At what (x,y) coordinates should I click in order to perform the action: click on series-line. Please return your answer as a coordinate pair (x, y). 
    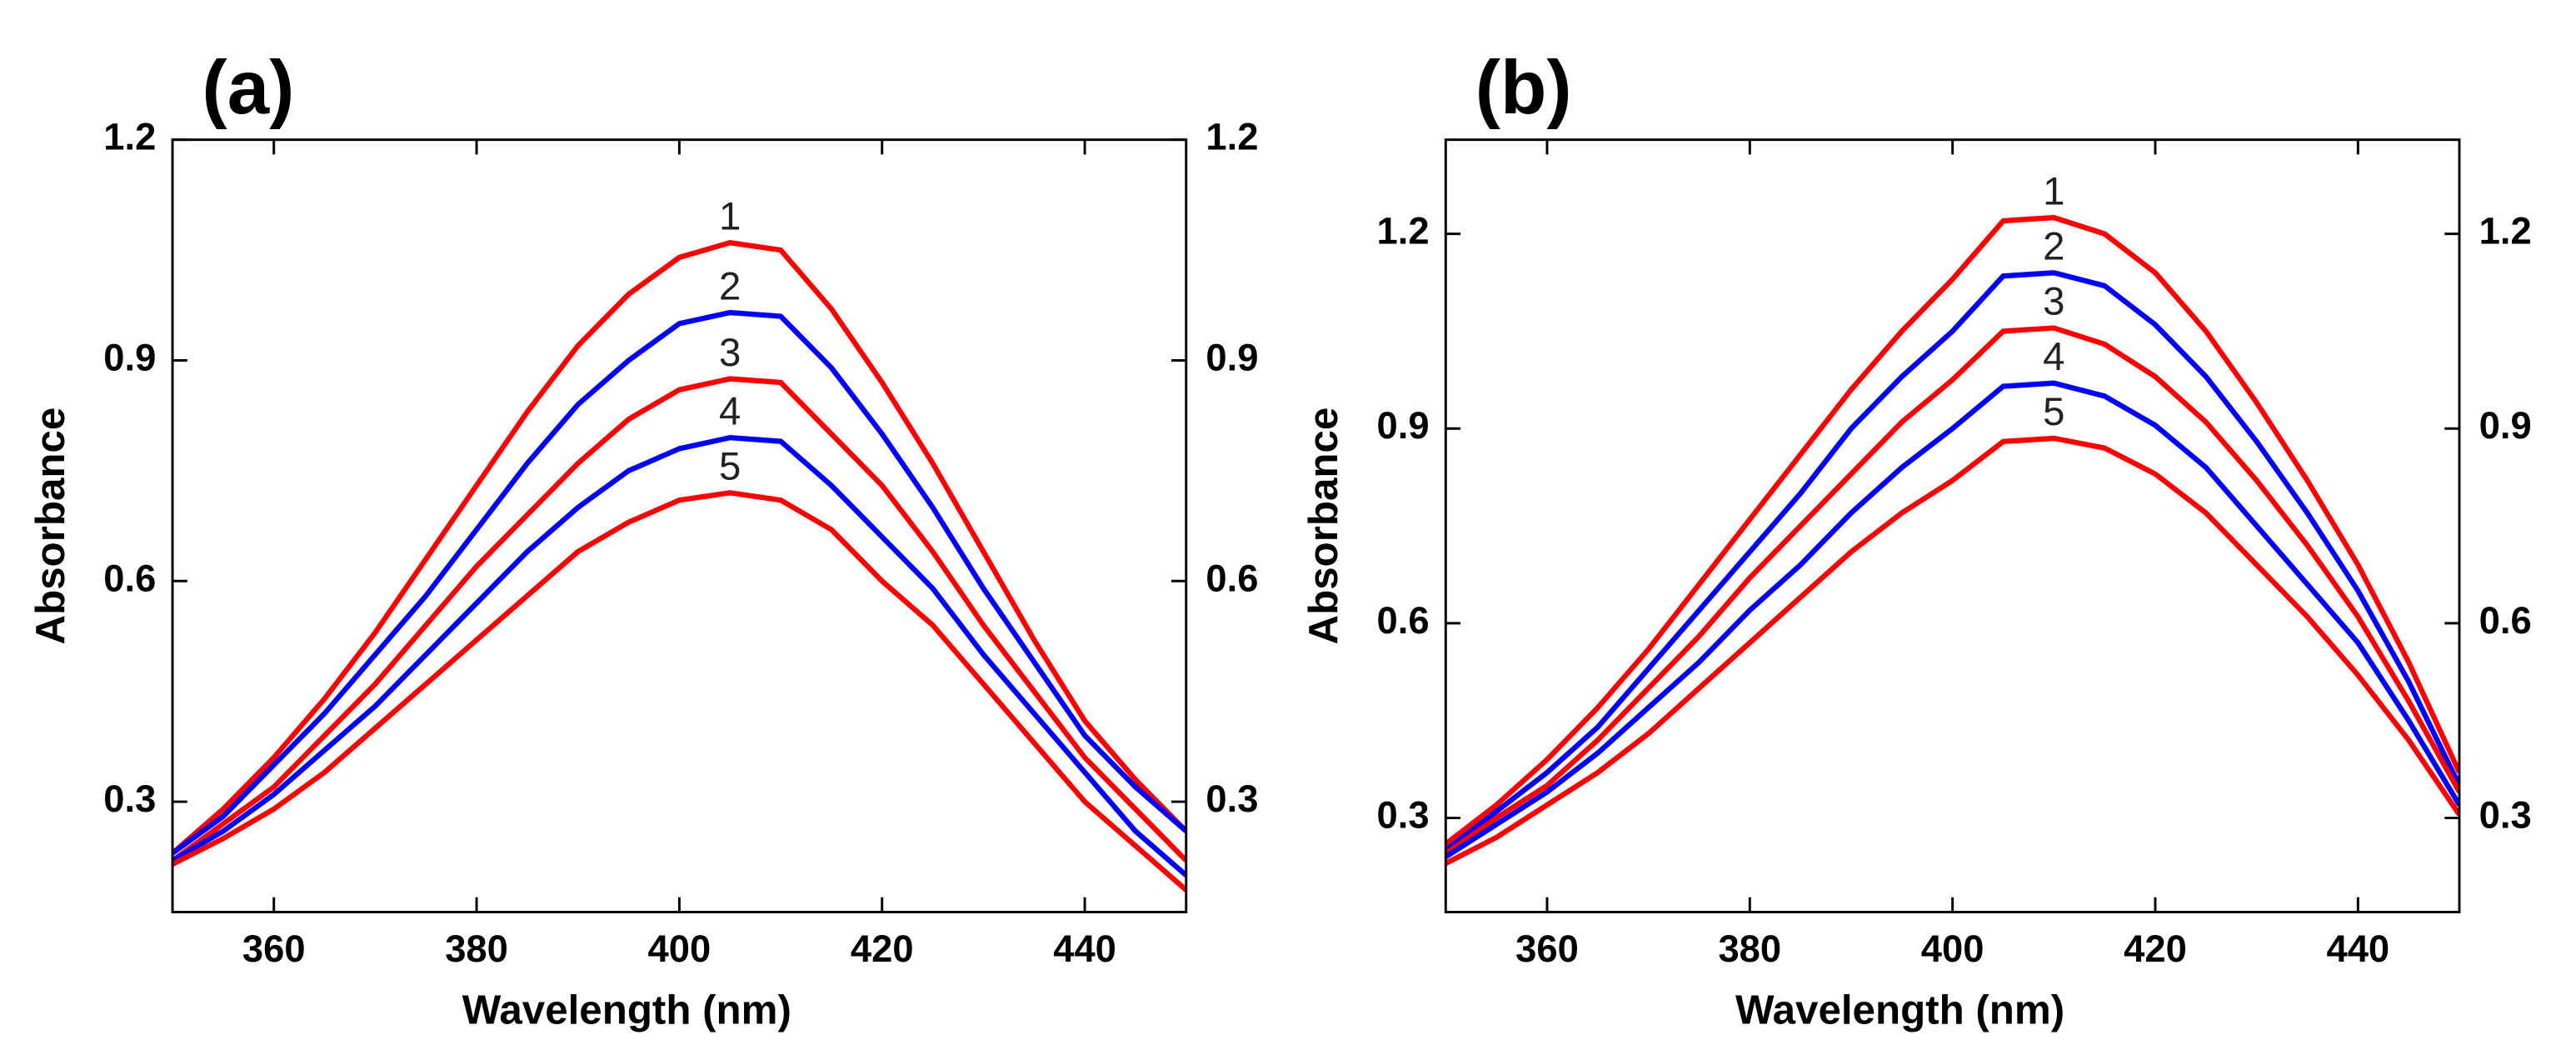
    Looking at the image, I should click on (679, 691).